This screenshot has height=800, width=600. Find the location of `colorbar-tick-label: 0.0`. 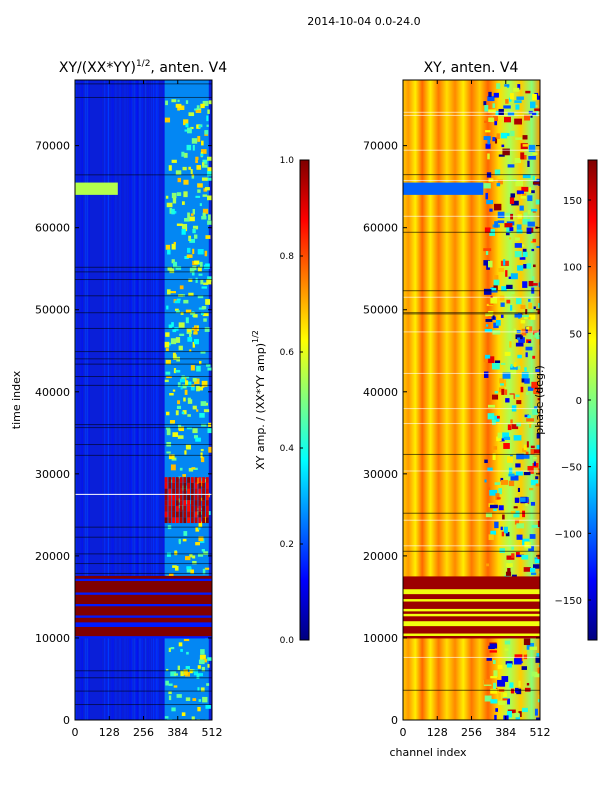

colorbar-tick-label: 0.0 is located at coordinates (287, 641).